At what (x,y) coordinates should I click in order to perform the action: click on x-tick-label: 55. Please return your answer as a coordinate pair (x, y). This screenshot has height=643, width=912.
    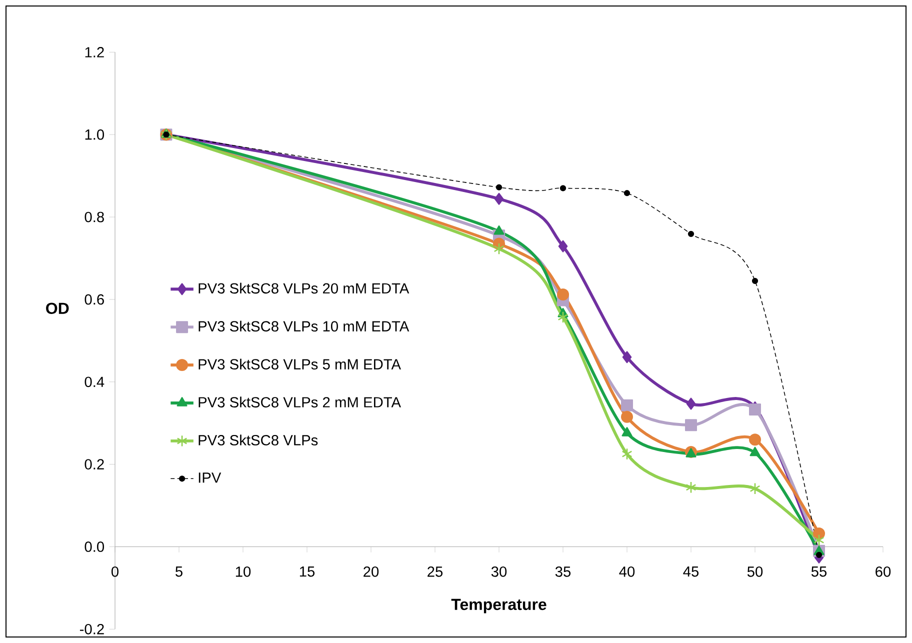
    Looking at the image, I should click on (819, 571).